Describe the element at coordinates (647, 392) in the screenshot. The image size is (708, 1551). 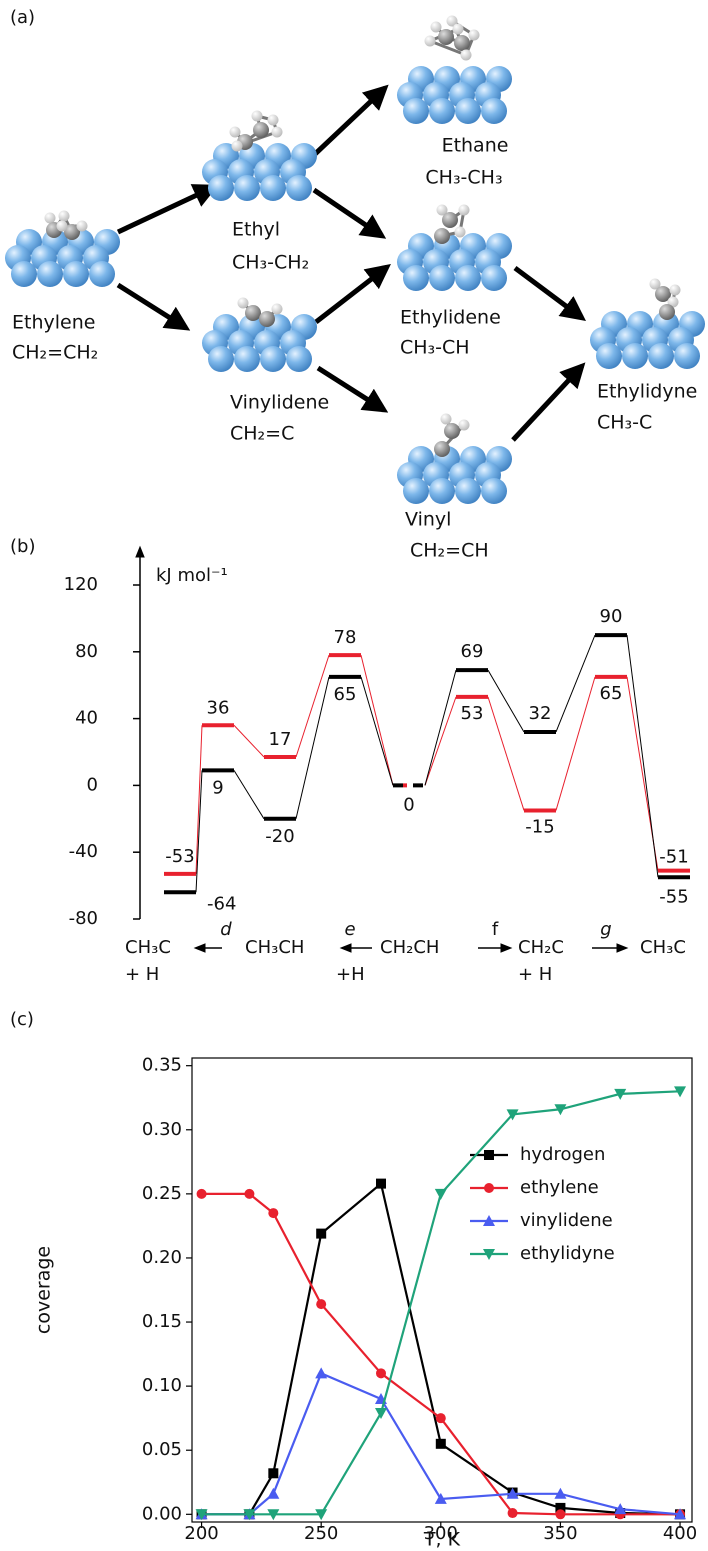
I see `species-name: Ethylidyne` at that location.